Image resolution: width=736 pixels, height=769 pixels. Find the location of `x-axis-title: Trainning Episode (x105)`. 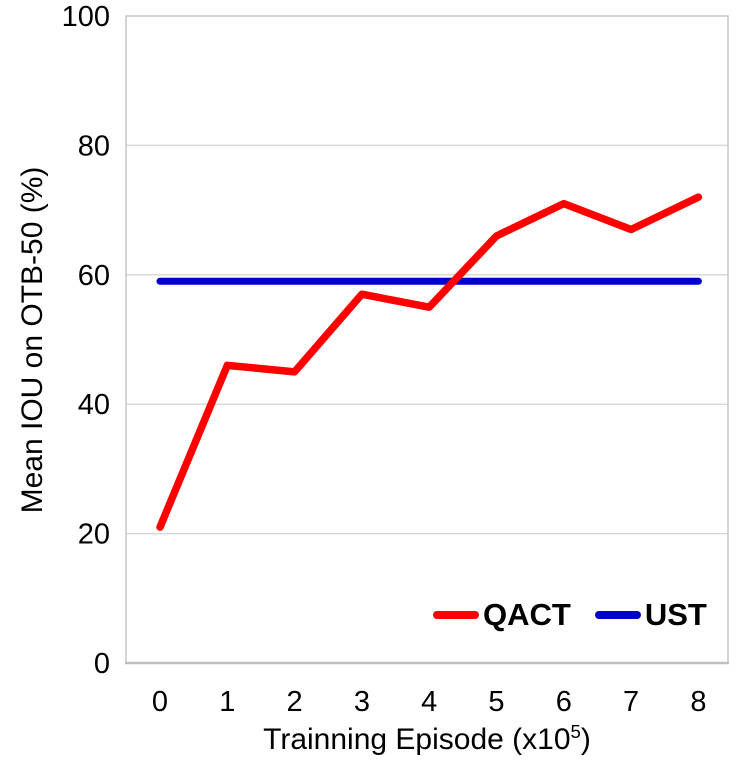

x-axis-title: Trainning Episode (x105) is located at coordinates (427, 740).